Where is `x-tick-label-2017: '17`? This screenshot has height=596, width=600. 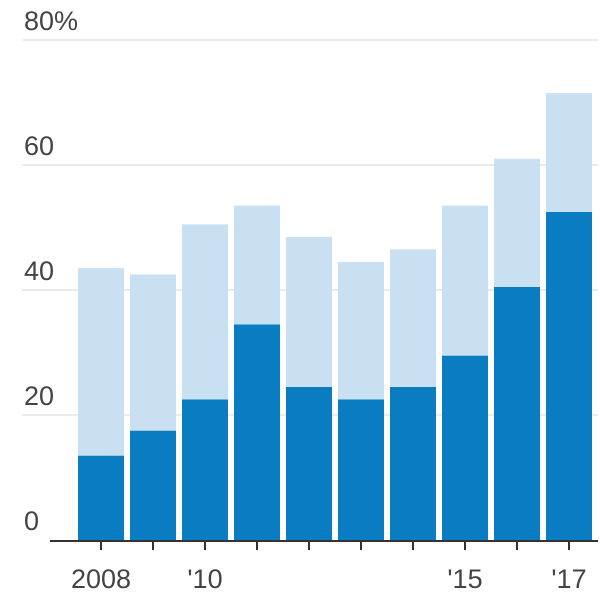 x-tick-label-2017: '17 is located at coordinates (568, 579).